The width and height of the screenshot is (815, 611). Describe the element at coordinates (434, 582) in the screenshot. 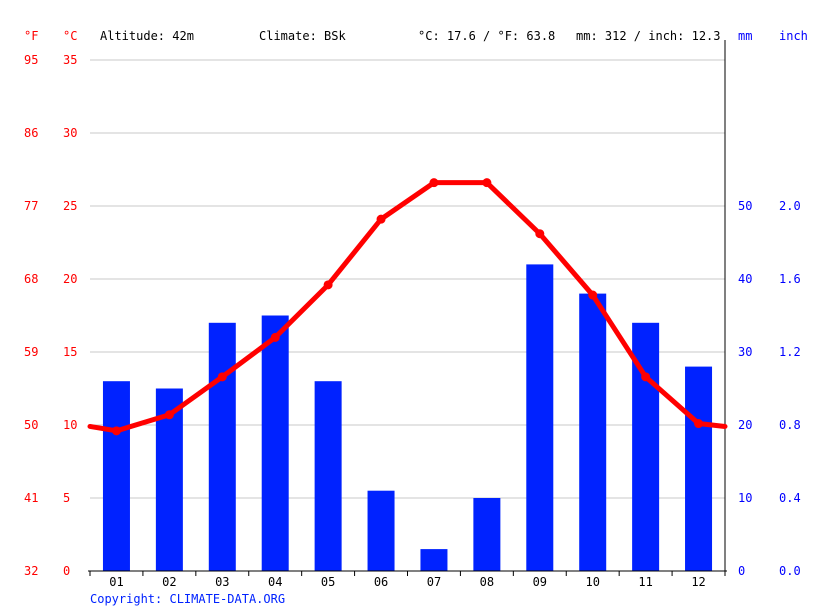

I see `month-label: 07` at that location.